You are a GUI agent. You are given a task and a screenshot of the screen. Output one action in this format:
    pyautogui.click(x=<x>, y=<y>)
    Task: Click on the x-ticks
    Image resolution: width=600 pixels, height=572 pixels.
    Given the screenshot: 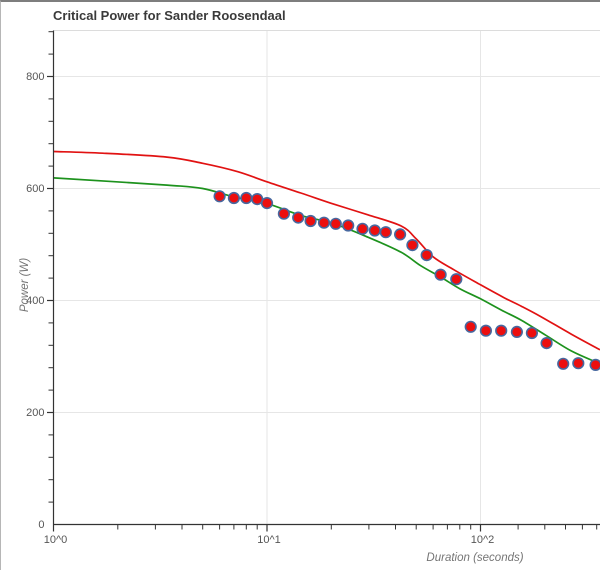 What is the action you would take?
    pyautogui.click(x=325, y=528)
    